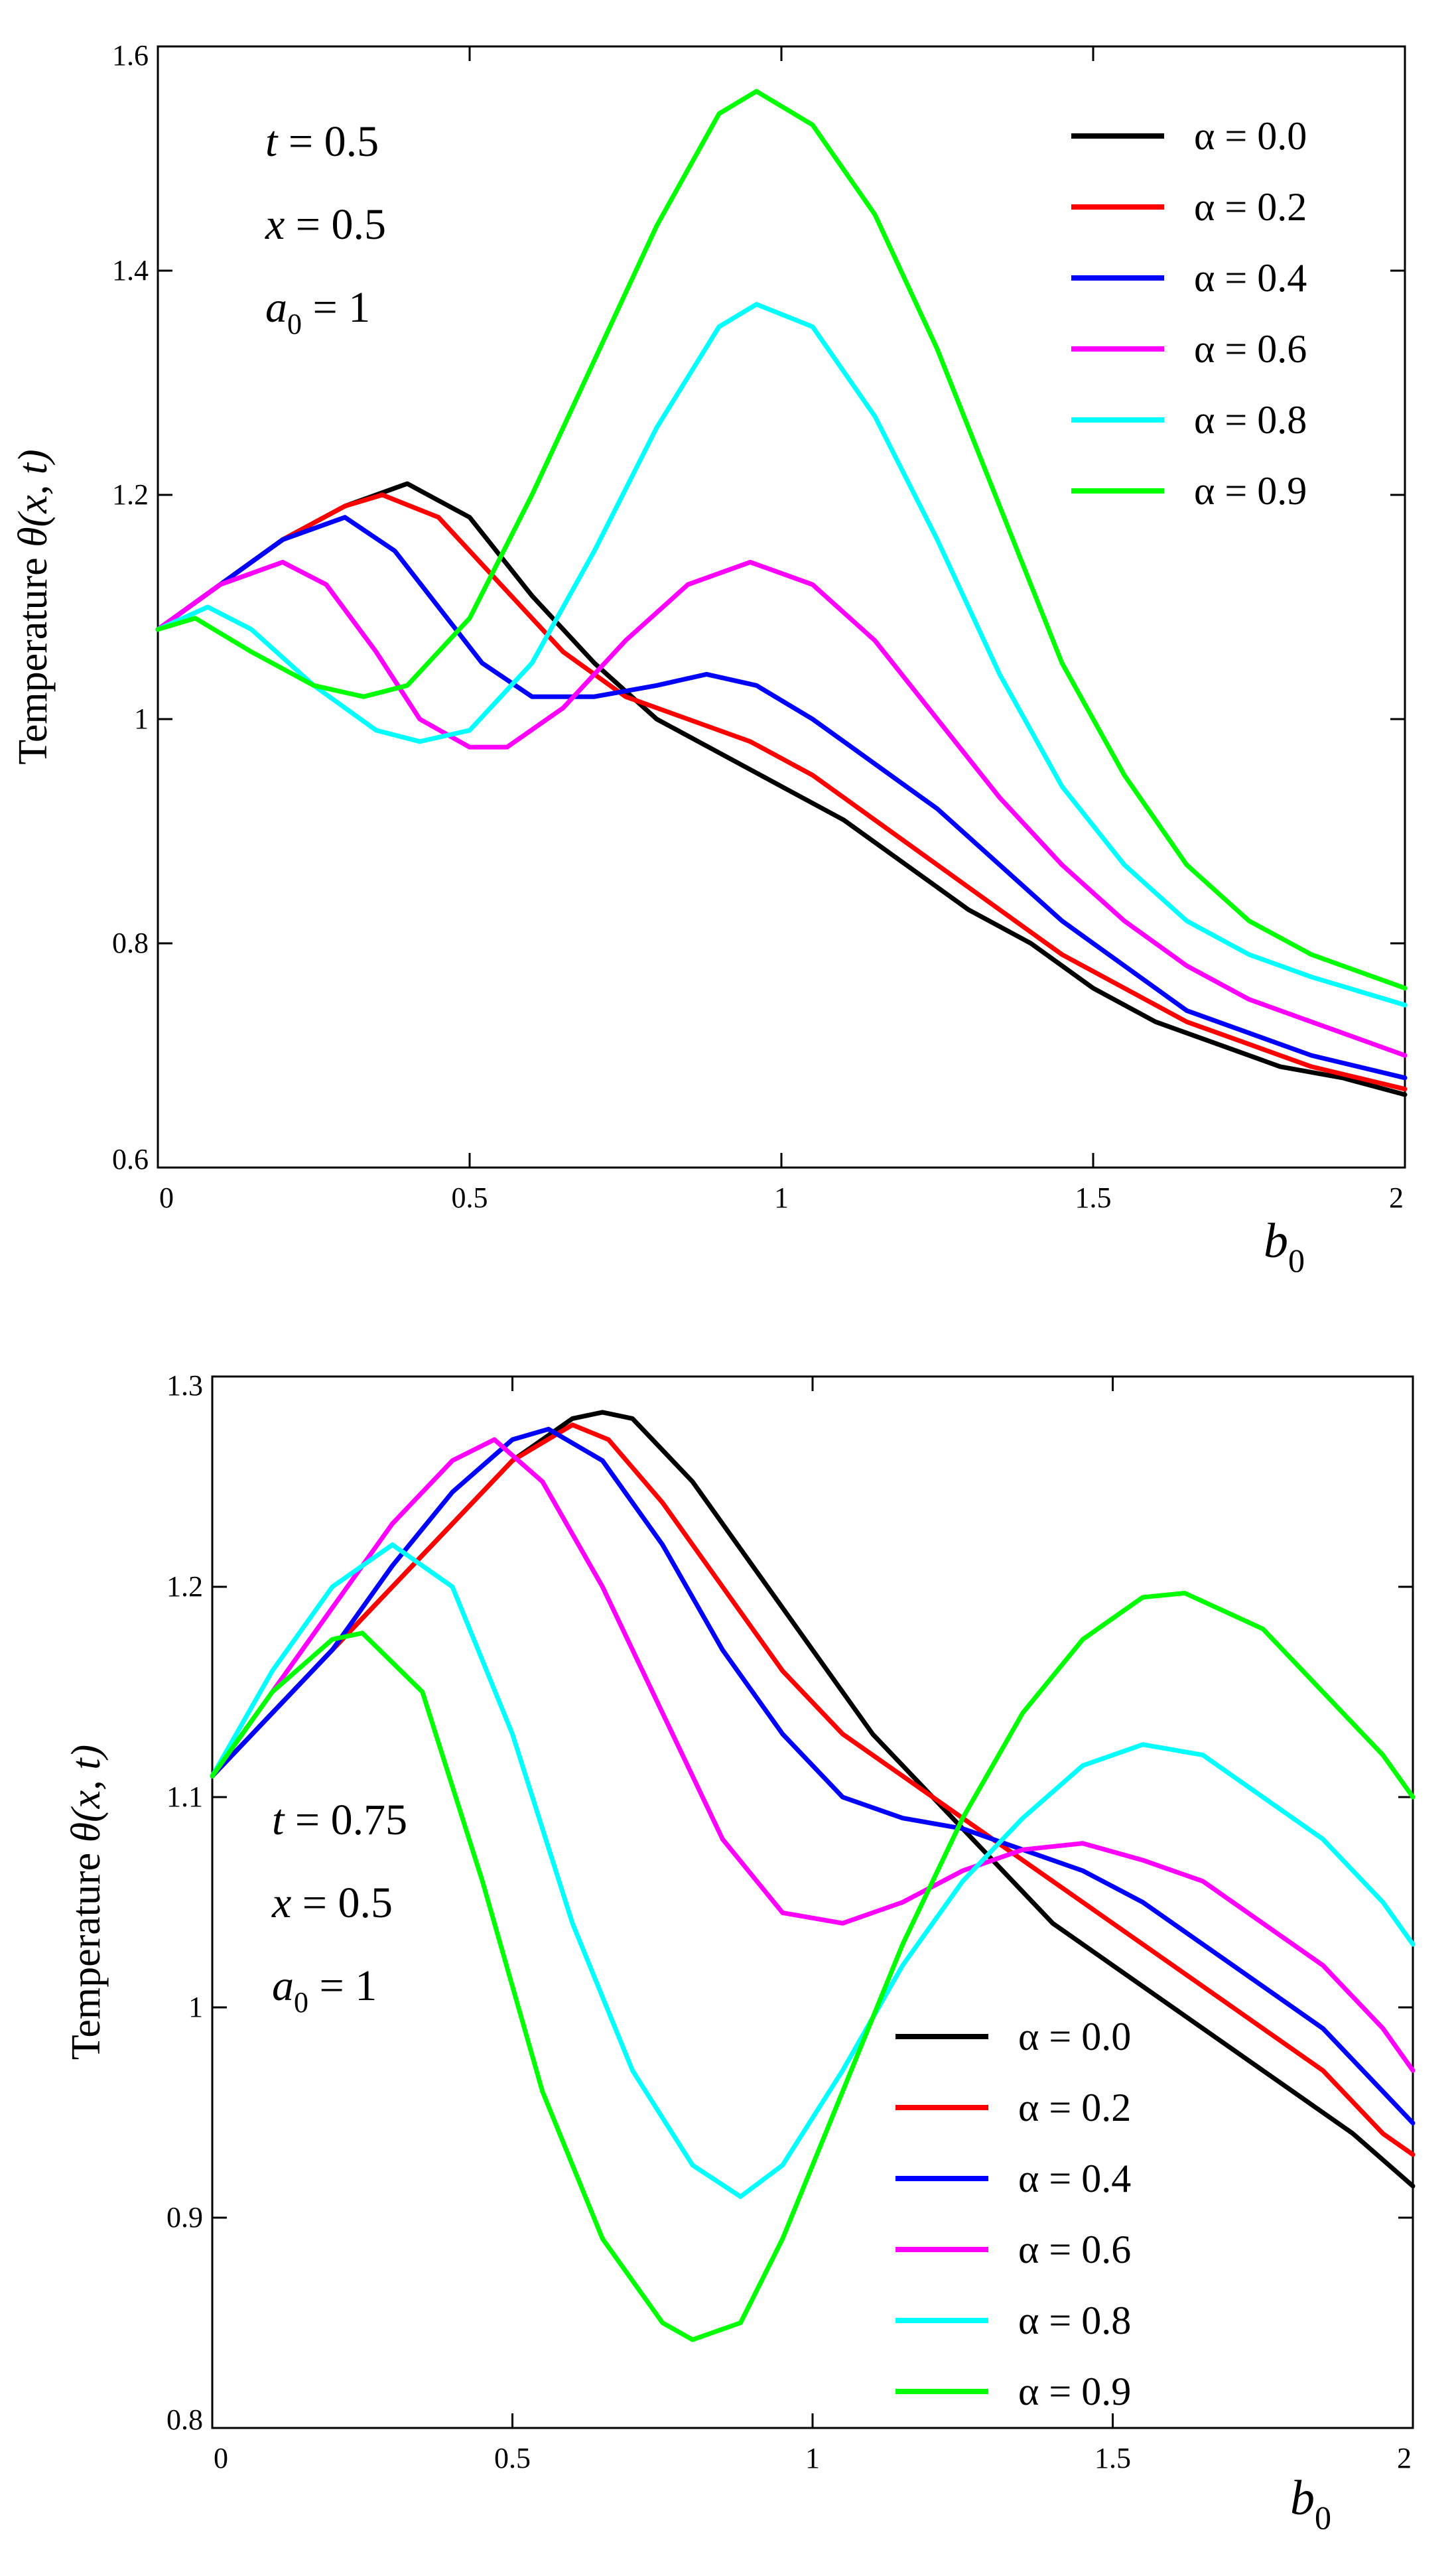 This screenshot has height=2554, width=1456. What do you see at coordinates (184, 1797) in the screenshot?
I see `y-tick-label: 1.1` at bounding box center [184, 1797].